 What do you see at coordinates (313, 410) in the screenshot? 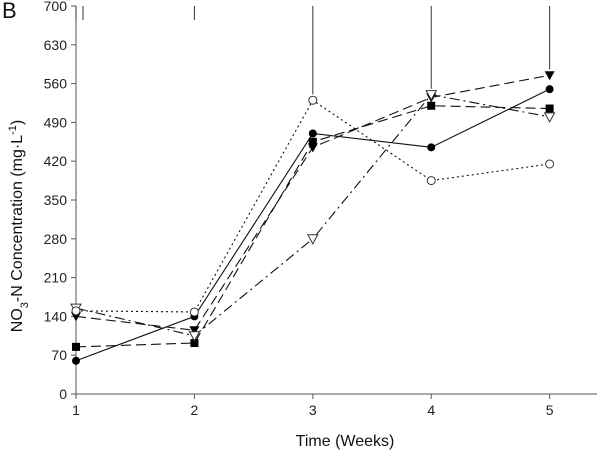
I see `x-tick-label: 3` at bounding box center [313, 410].